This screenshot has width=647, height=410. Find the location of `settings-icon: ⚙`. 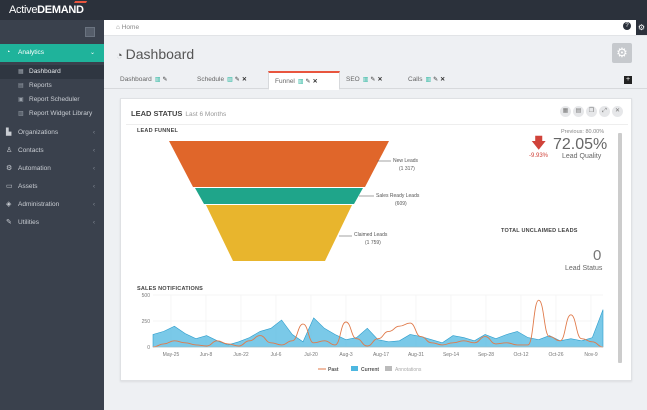

settings-icon: ⚙ is located at coordinates (641, 27).